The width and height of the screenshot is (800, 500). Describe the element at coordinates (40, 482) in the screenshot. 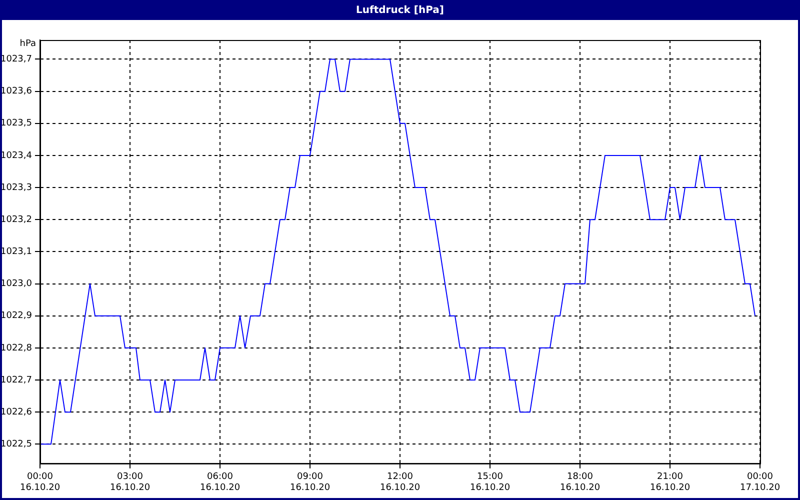

I see `x-tick-label: 00:00 16.10.20` at that location.